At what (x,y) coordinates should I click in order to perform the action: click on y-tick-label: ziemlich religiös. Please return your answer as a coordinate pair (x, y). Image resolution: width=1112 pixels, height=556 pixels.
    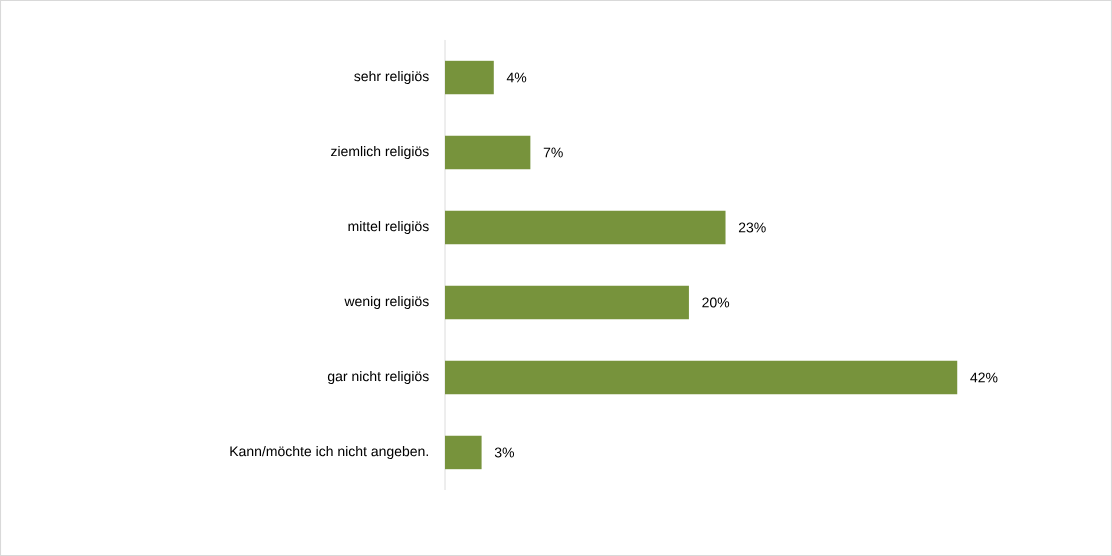
    Looking at the image, I should click on (380, 152).